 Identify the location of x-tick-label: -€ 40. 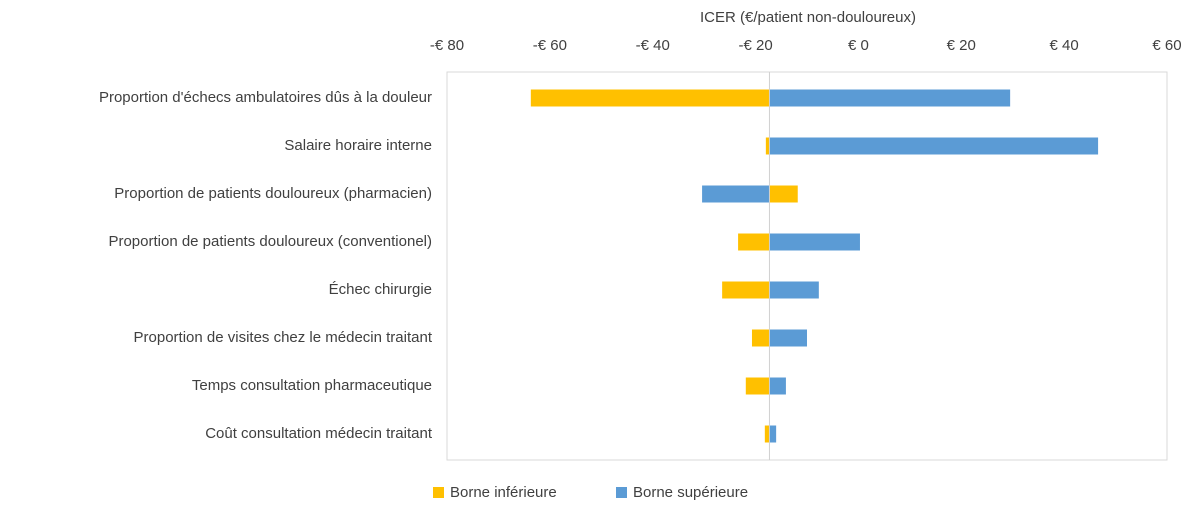
(653, 45).